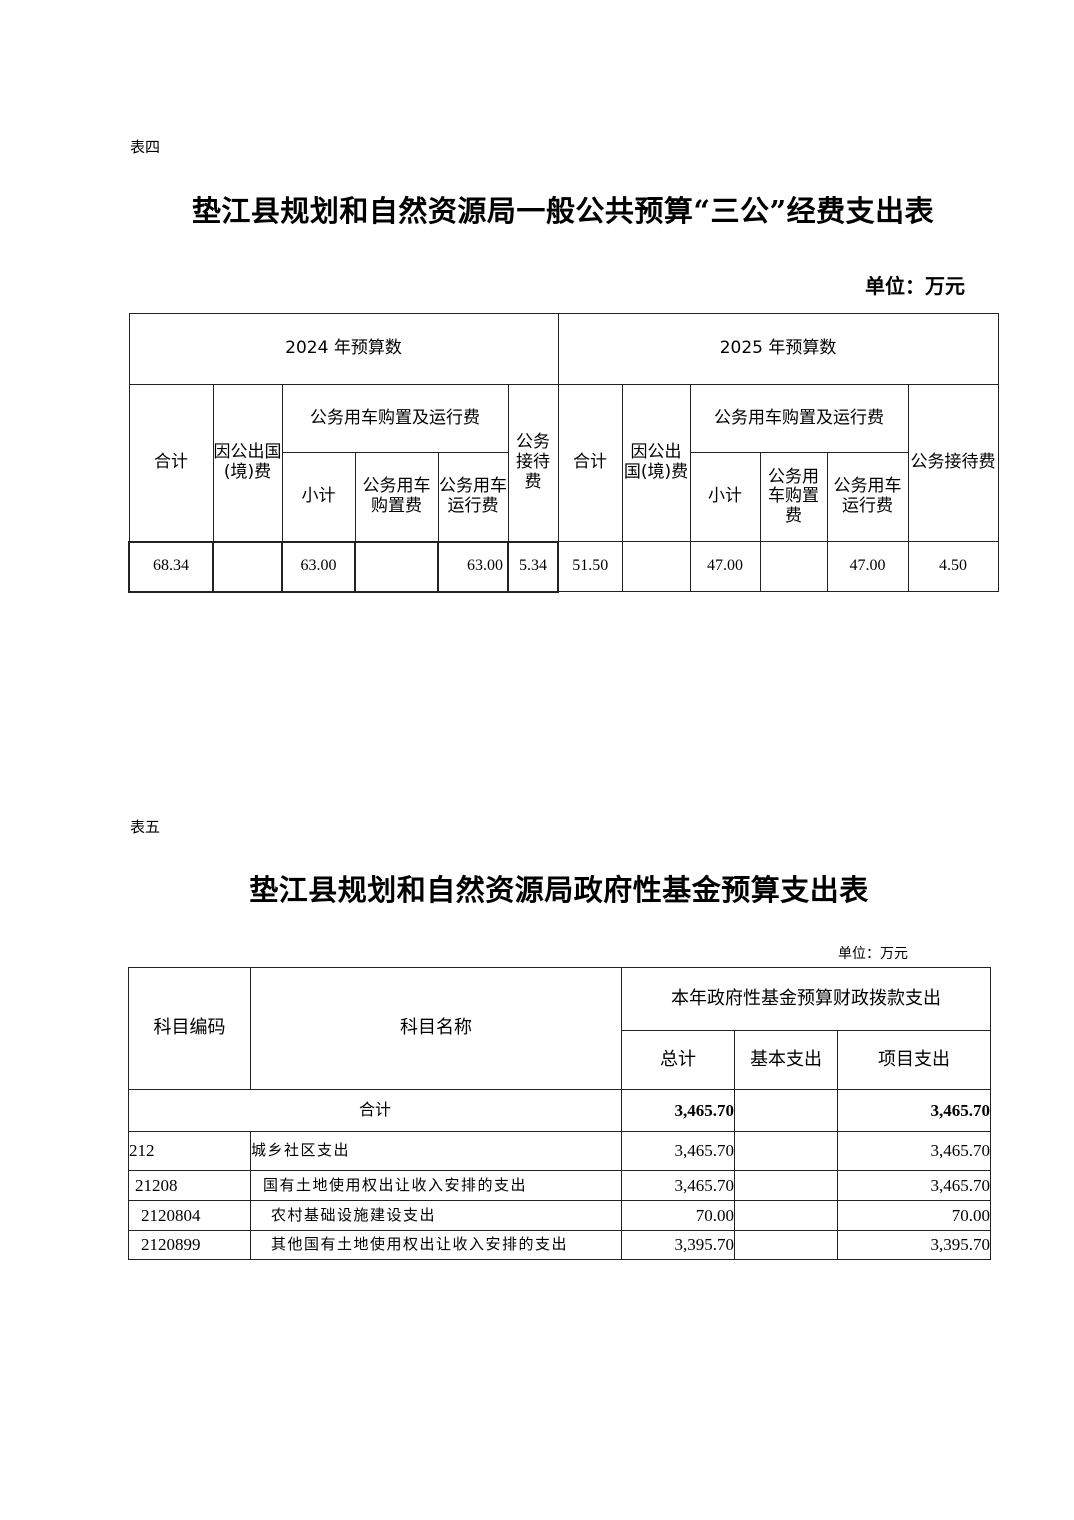 This screenshot has width=1074, height=1520. I want to click on table-row: 21208 国有土地使用权出让收入安排的支出 3,465.70 3,465.70, so click(560, 1185).